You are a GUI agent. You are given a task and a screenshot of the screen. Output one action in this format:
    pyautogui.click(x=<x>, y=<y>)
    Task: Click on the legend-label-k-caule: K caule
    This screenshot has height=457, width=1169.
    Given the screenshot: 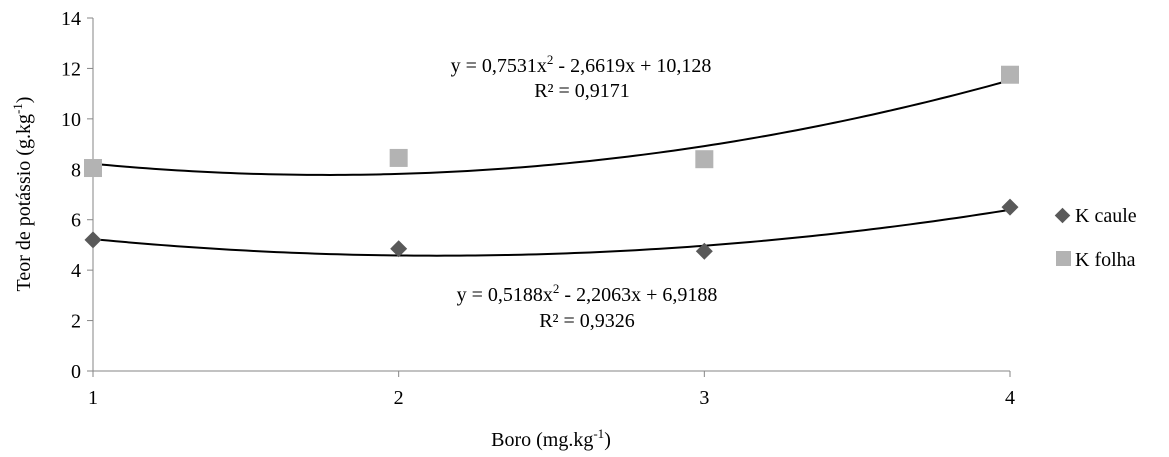 What is the action you would take?
    pyautogui.click(x=1106, y=216)
    